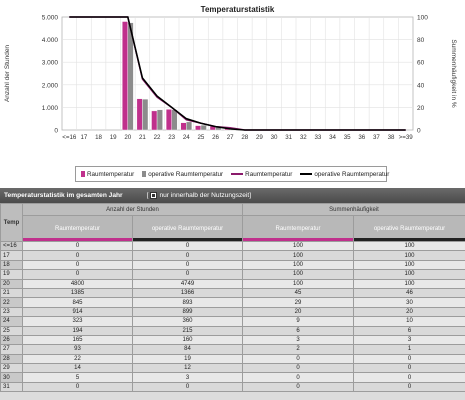 The width and height of the screenshot is (465, 400). What do you see at coordinates (11, 312) in the screenshot?
I see `temp-cell: 23` at bounding box center [11, 312].